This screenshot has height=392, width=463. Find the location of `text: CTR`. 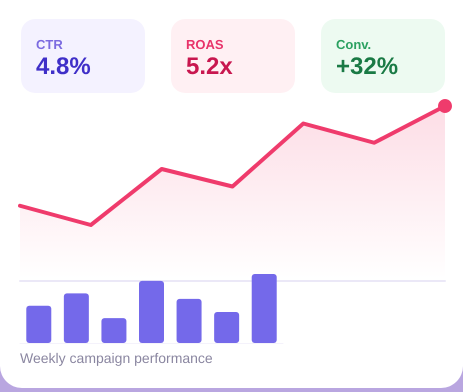

text: CTR is located at coordinates (50, 44).